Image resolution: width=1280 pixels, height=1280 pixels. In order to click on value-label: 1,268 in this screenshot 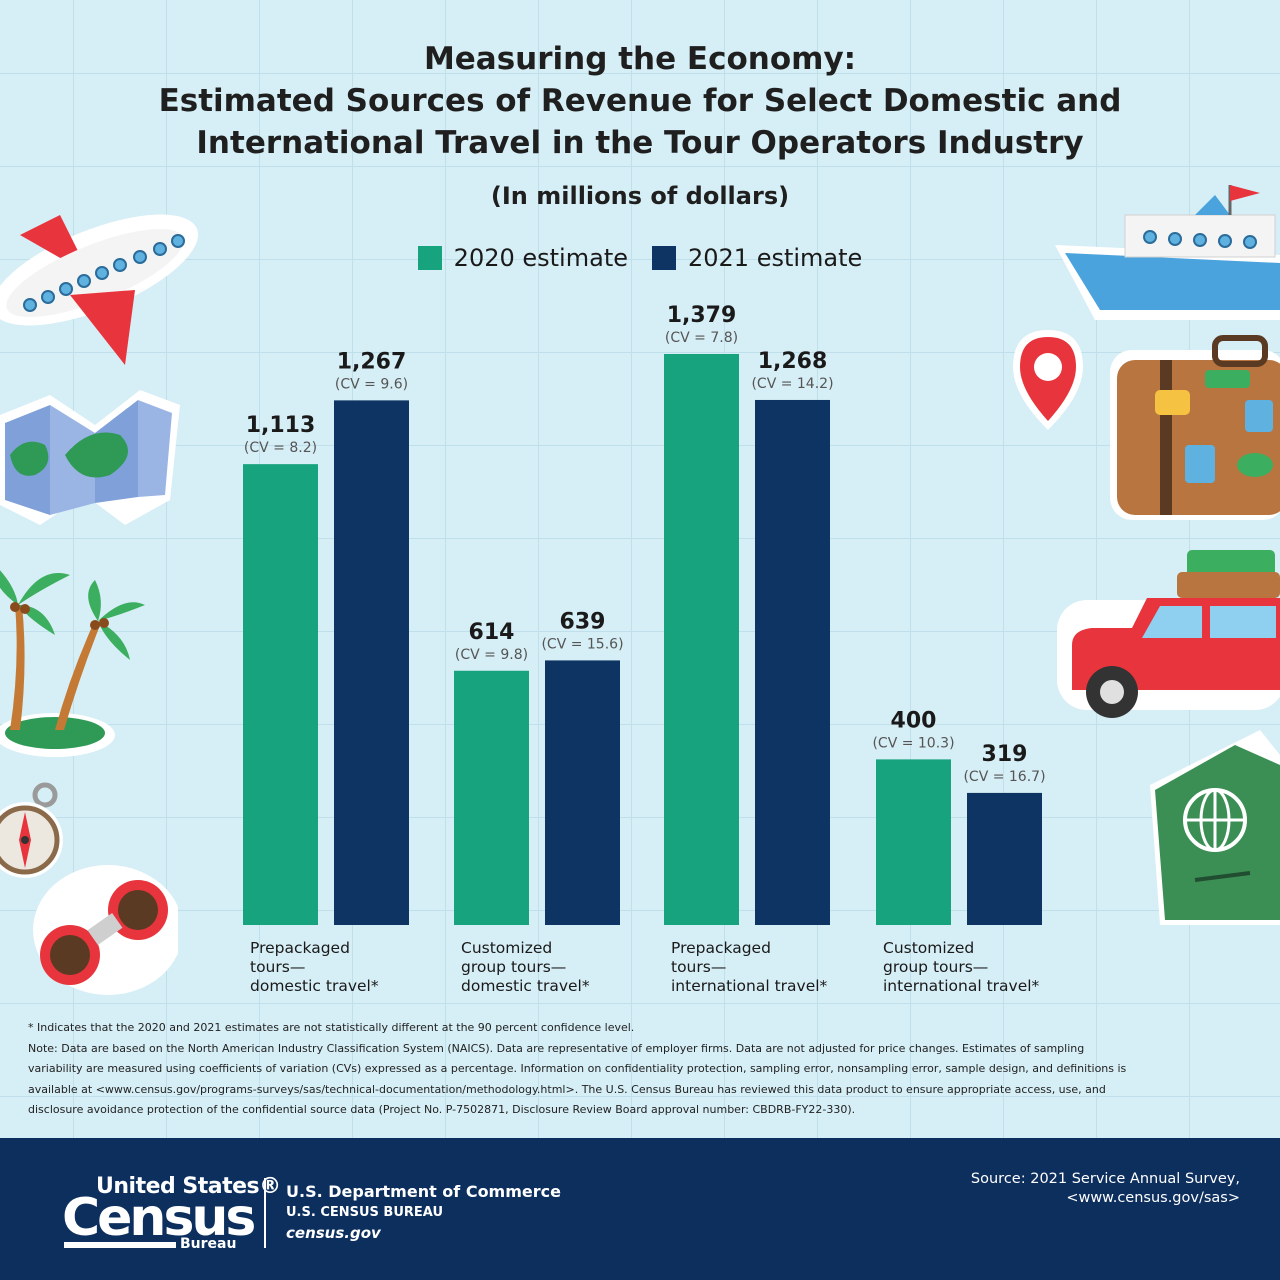, I will do `click(793, 361)`.